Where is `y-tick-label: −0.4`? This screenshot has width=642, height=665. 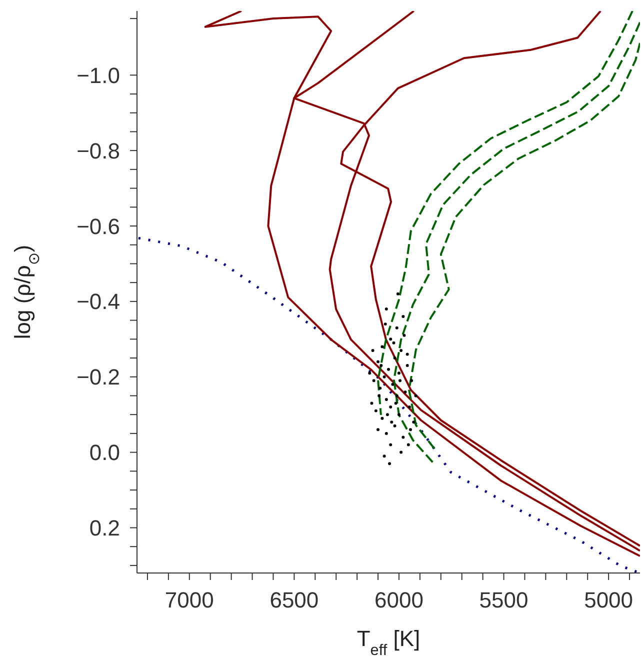 y-tick-label: −0.4 is located at coordinates (98, 301).